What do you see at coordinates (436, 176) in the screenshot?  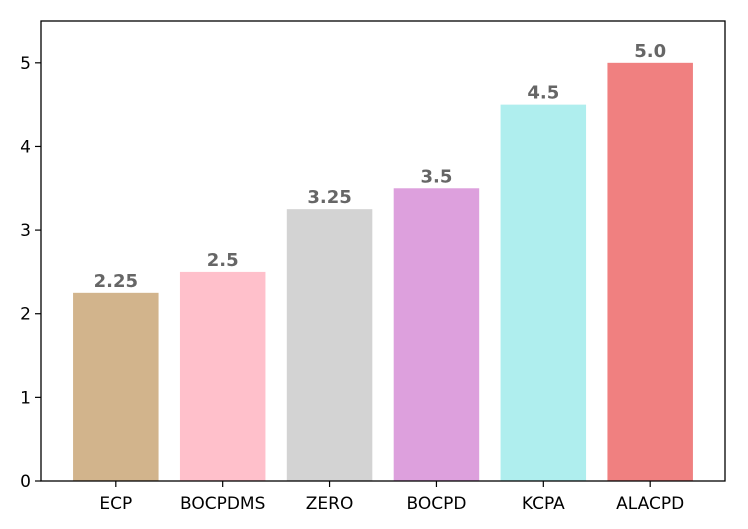 I see `value-label-bocpd: 3.5` at bounding box center [436, 176].